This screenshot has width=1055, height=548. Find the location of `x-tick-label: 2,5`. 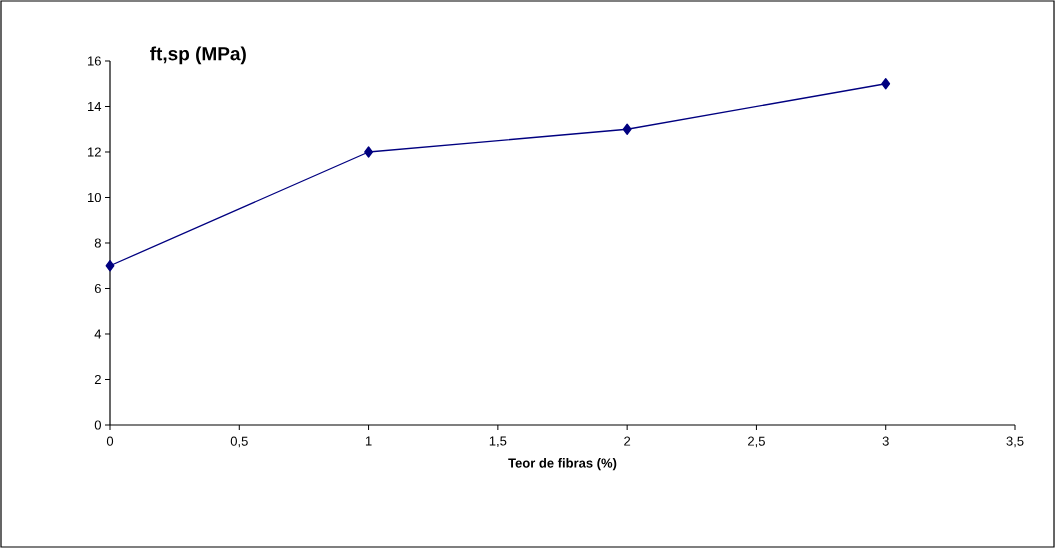

x-tick-label: 2,5 is located at coordinates (756, 442).